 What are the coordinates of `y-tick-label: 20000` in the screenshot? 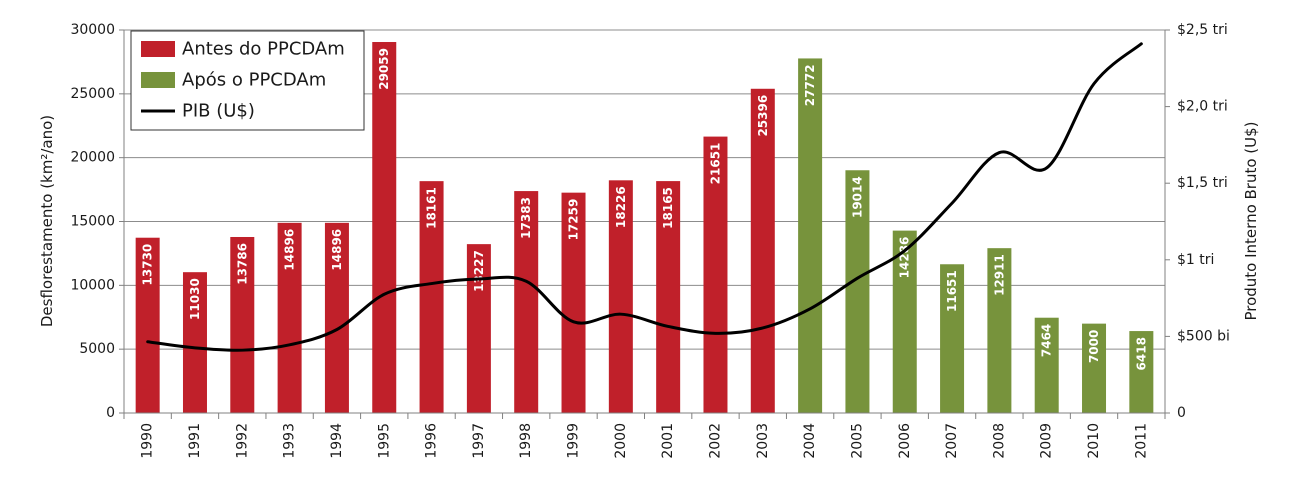 It's located at (92, 158).